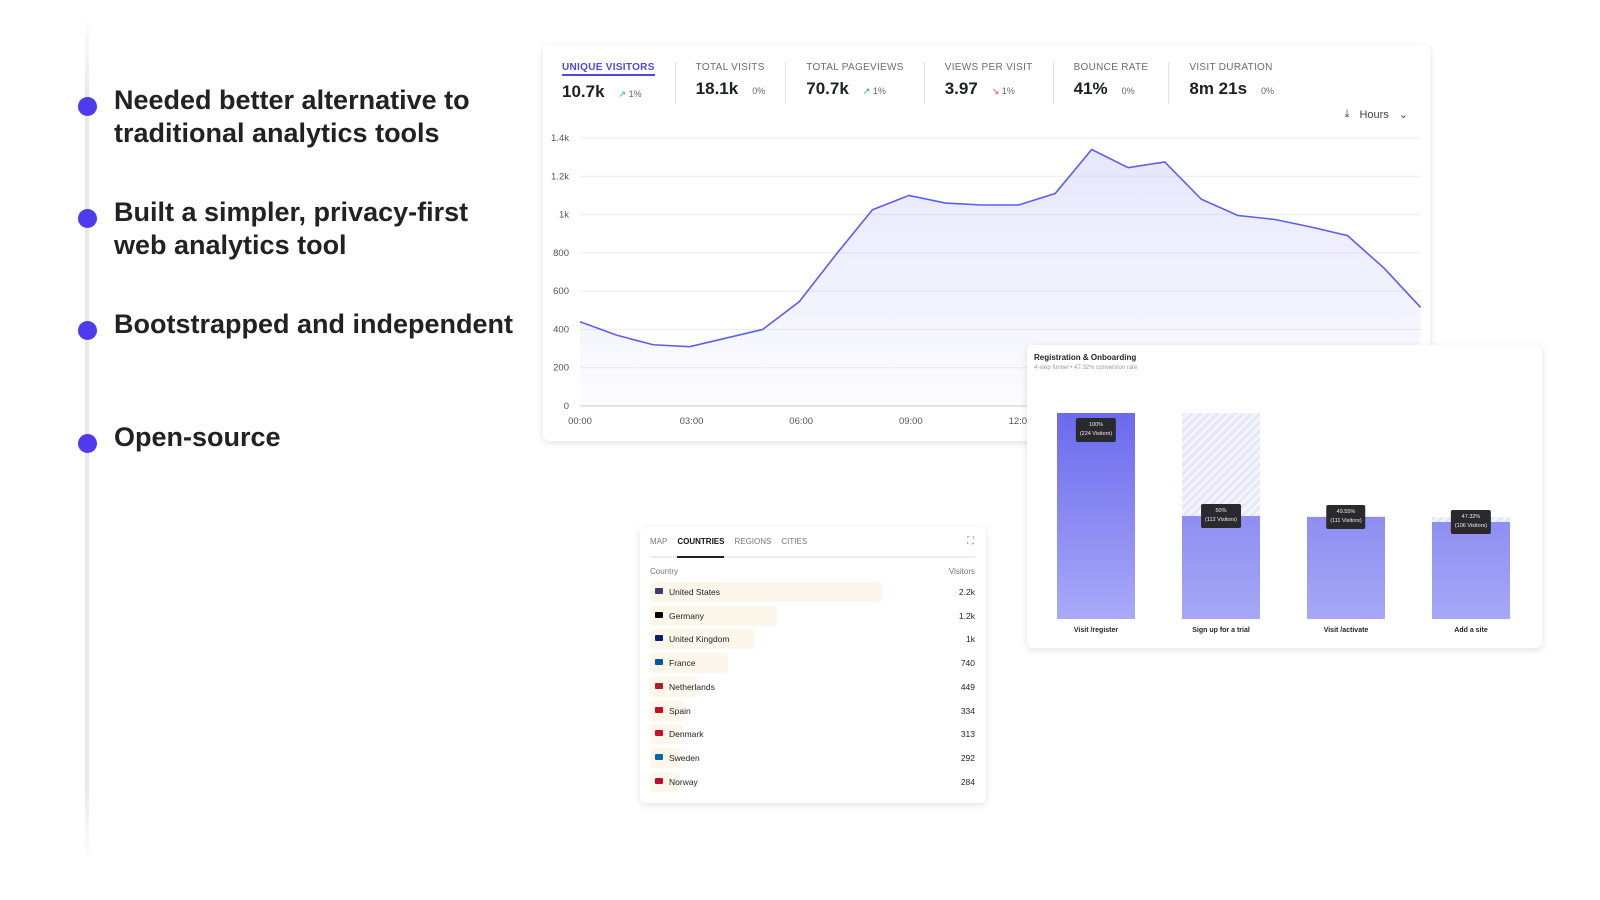 The image size is (1600, 900). What do you see at coordinates (812, 686) in the screenshot?
I see `country-row: Netherlands 449` at bounding box center [812, 686].